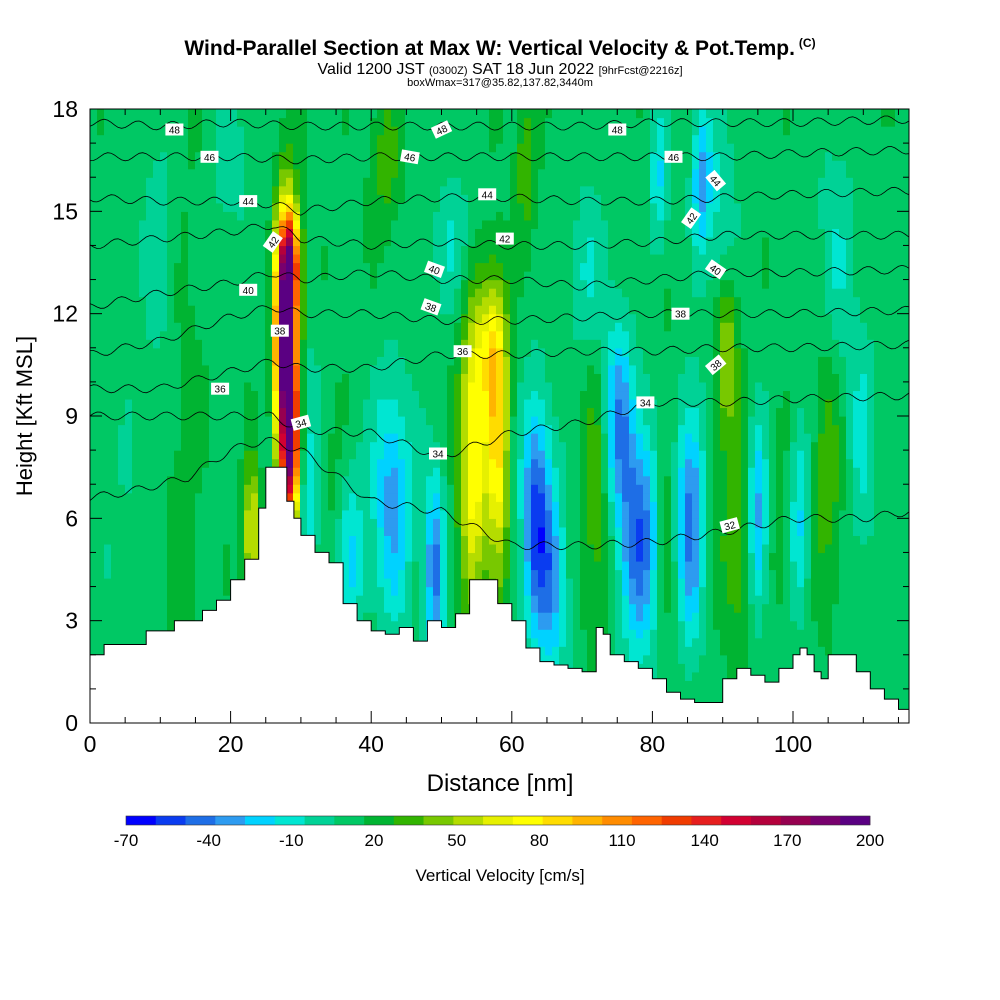 Image resolution: width=1000 pixels, height=1000 pixels. What do you see at coordinates (533, 69) in the screenshot?
I see `valid-date-text: SAT 18 Jun 2022` at bounding box center [533, 69].